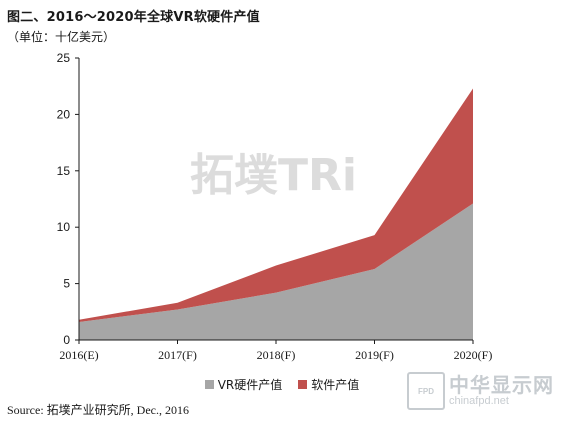 This screenshot has height=425, width=564. I want to click on legend-label: 软件产值, so click(335, 385).